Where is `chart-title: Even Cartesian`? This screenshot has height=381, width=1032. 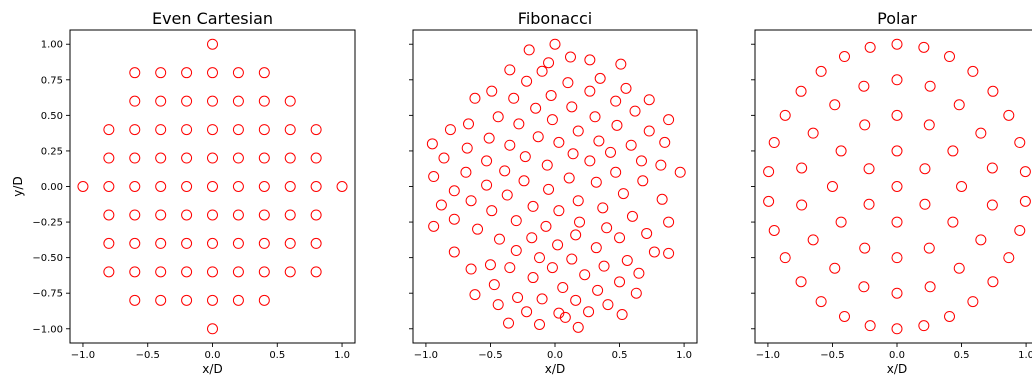
chart-title: Even Cartesian is located at coordinates (212, 18).